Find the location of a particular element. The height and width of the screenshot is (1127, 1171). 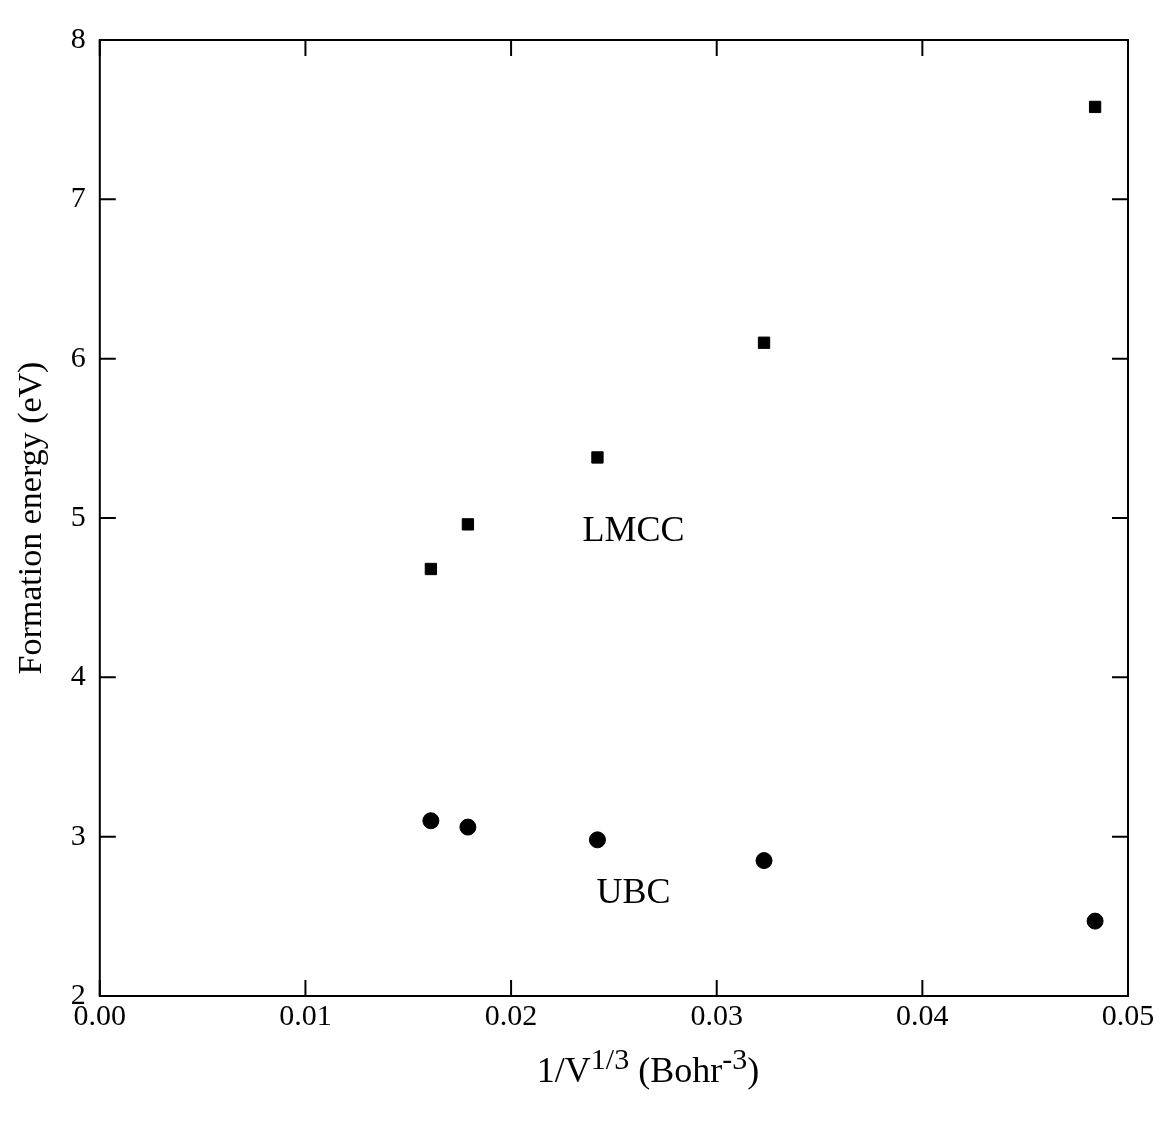

y-tick-label: 6 is located at coordinates (78, 356).